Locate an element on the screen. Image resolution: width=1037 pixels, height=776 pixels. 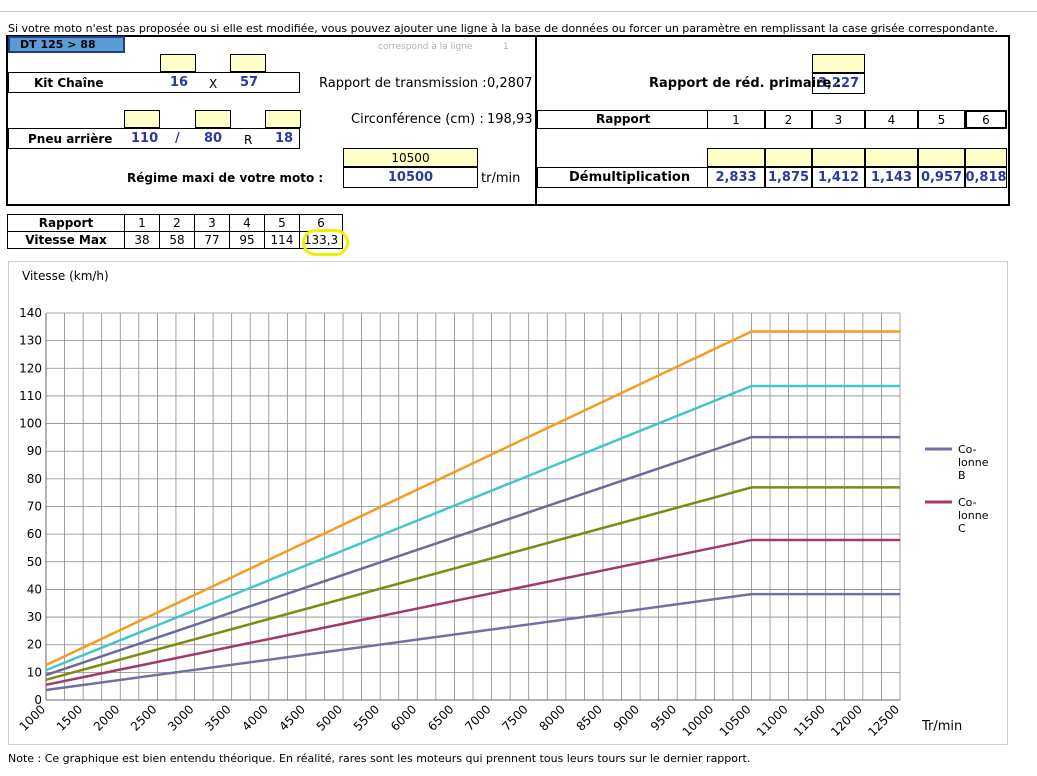
x-tick-label: 9500 is located at coordinates (663, 717).